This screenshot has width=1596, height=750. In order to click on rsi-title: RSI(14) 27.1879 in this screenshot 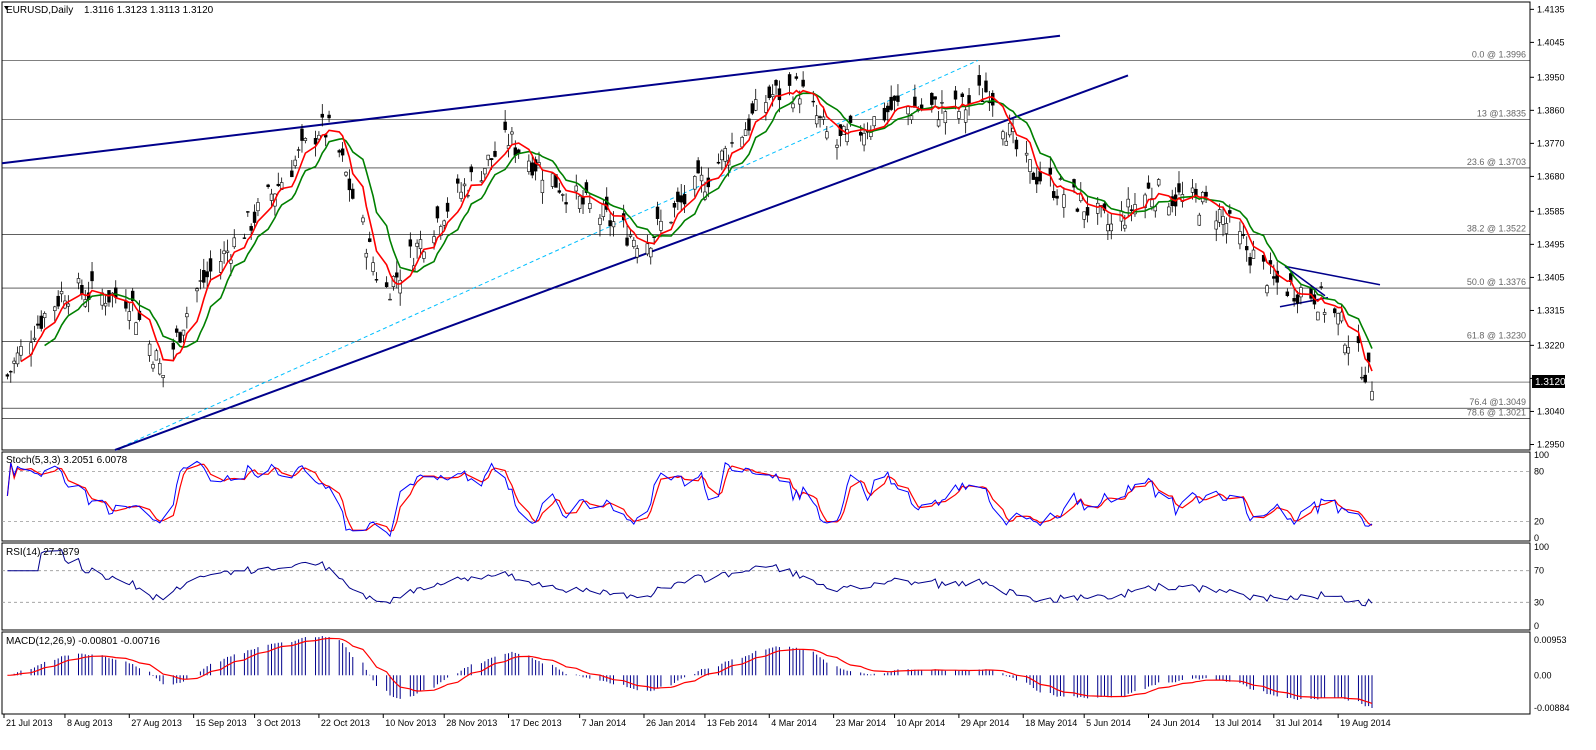, I will do `click(43, 552)`.